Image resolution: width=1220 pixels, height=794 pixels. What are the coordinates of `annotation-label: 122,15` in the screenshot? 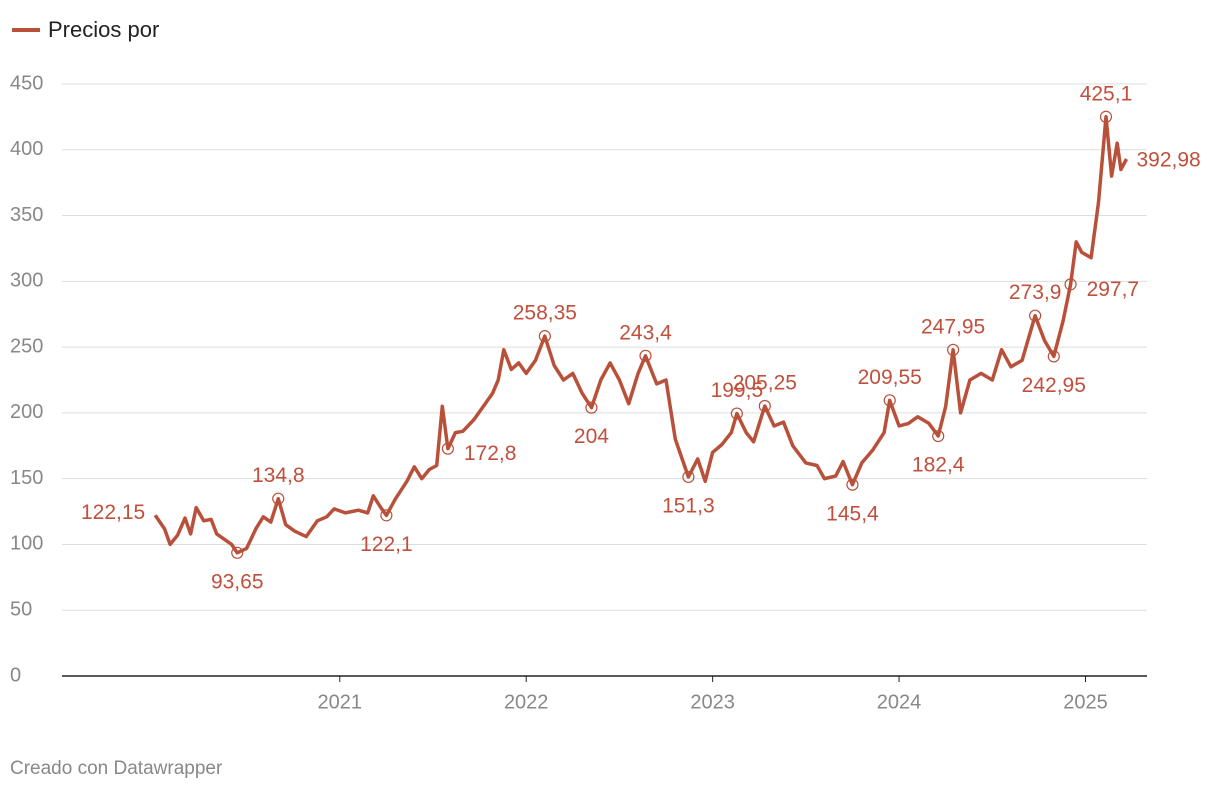 It's located at (113, 512).